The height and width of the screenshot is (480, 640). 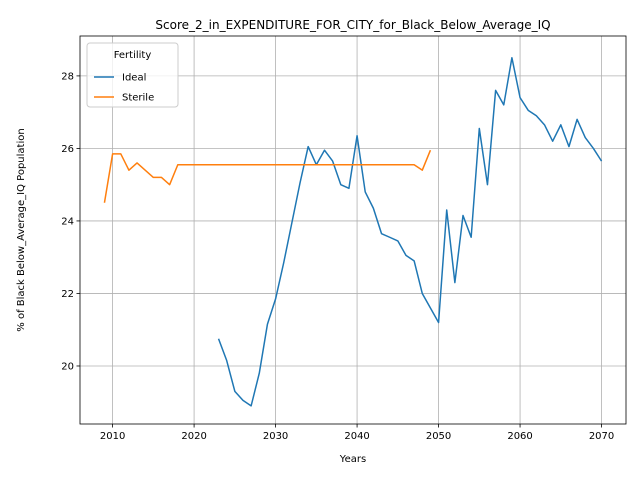 What do you see at coordinates (21, 229) in the screenshot?
I see `y-axis-label: % of Black Below_Average_IQ Population` at bounding box center [21, 229].